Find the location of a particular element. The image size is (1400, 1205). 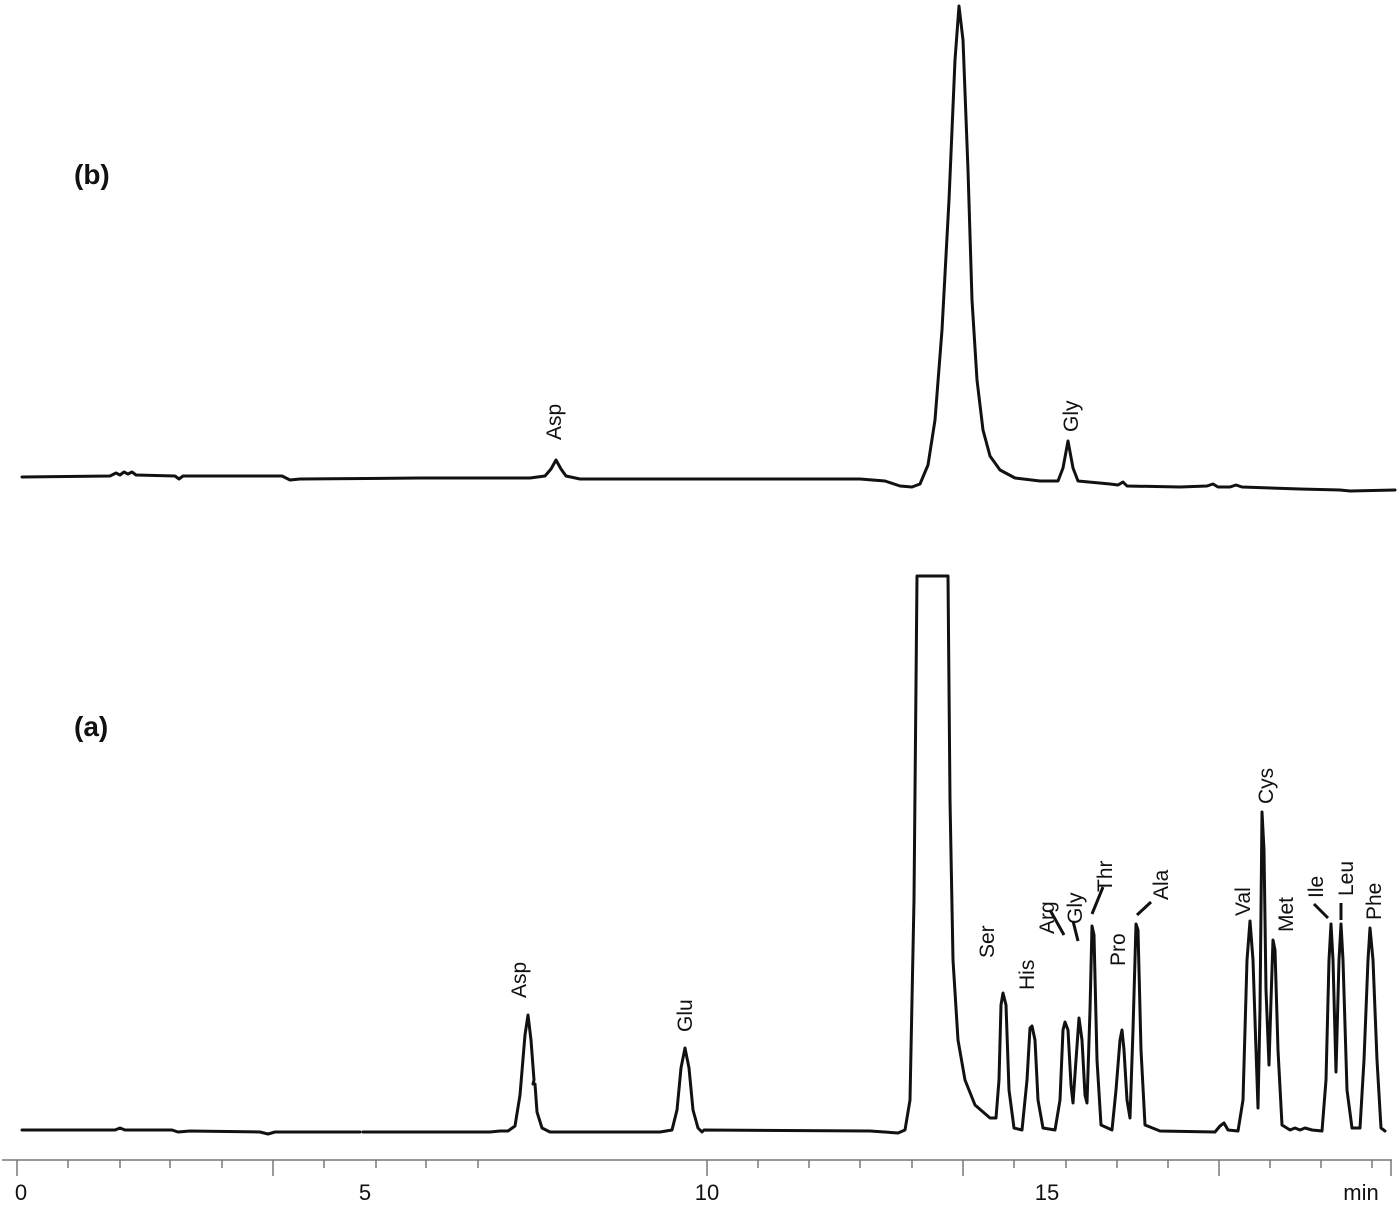

tick-label-5: 5 is located at coordinates (365, 1192).